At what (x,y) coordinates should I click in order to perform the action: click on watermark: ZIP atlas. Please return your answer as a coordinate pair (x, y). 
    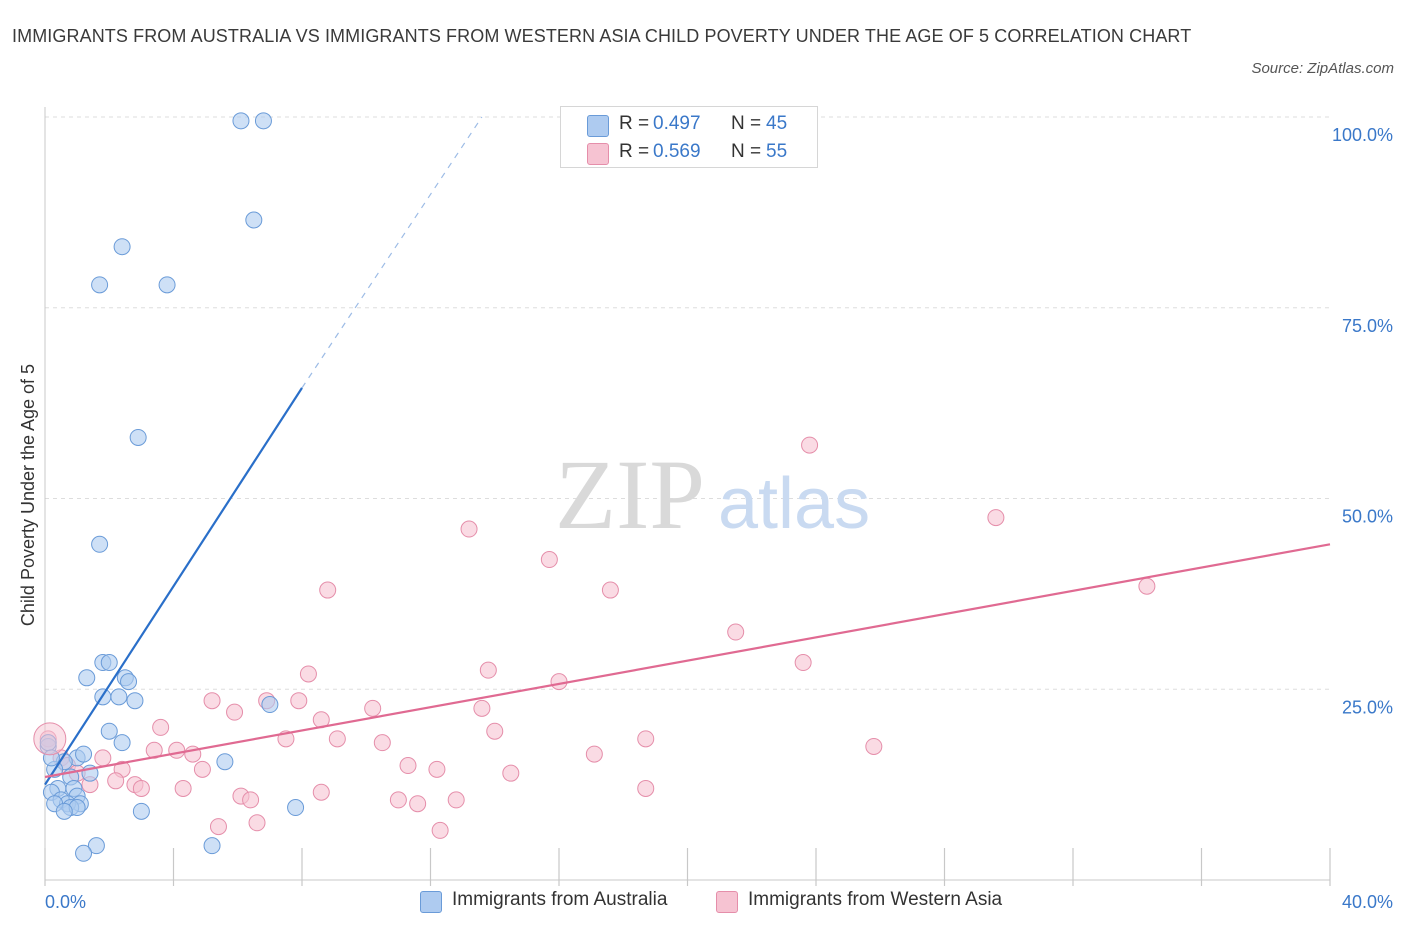
    Looking at the image, I should click on (712, 494).